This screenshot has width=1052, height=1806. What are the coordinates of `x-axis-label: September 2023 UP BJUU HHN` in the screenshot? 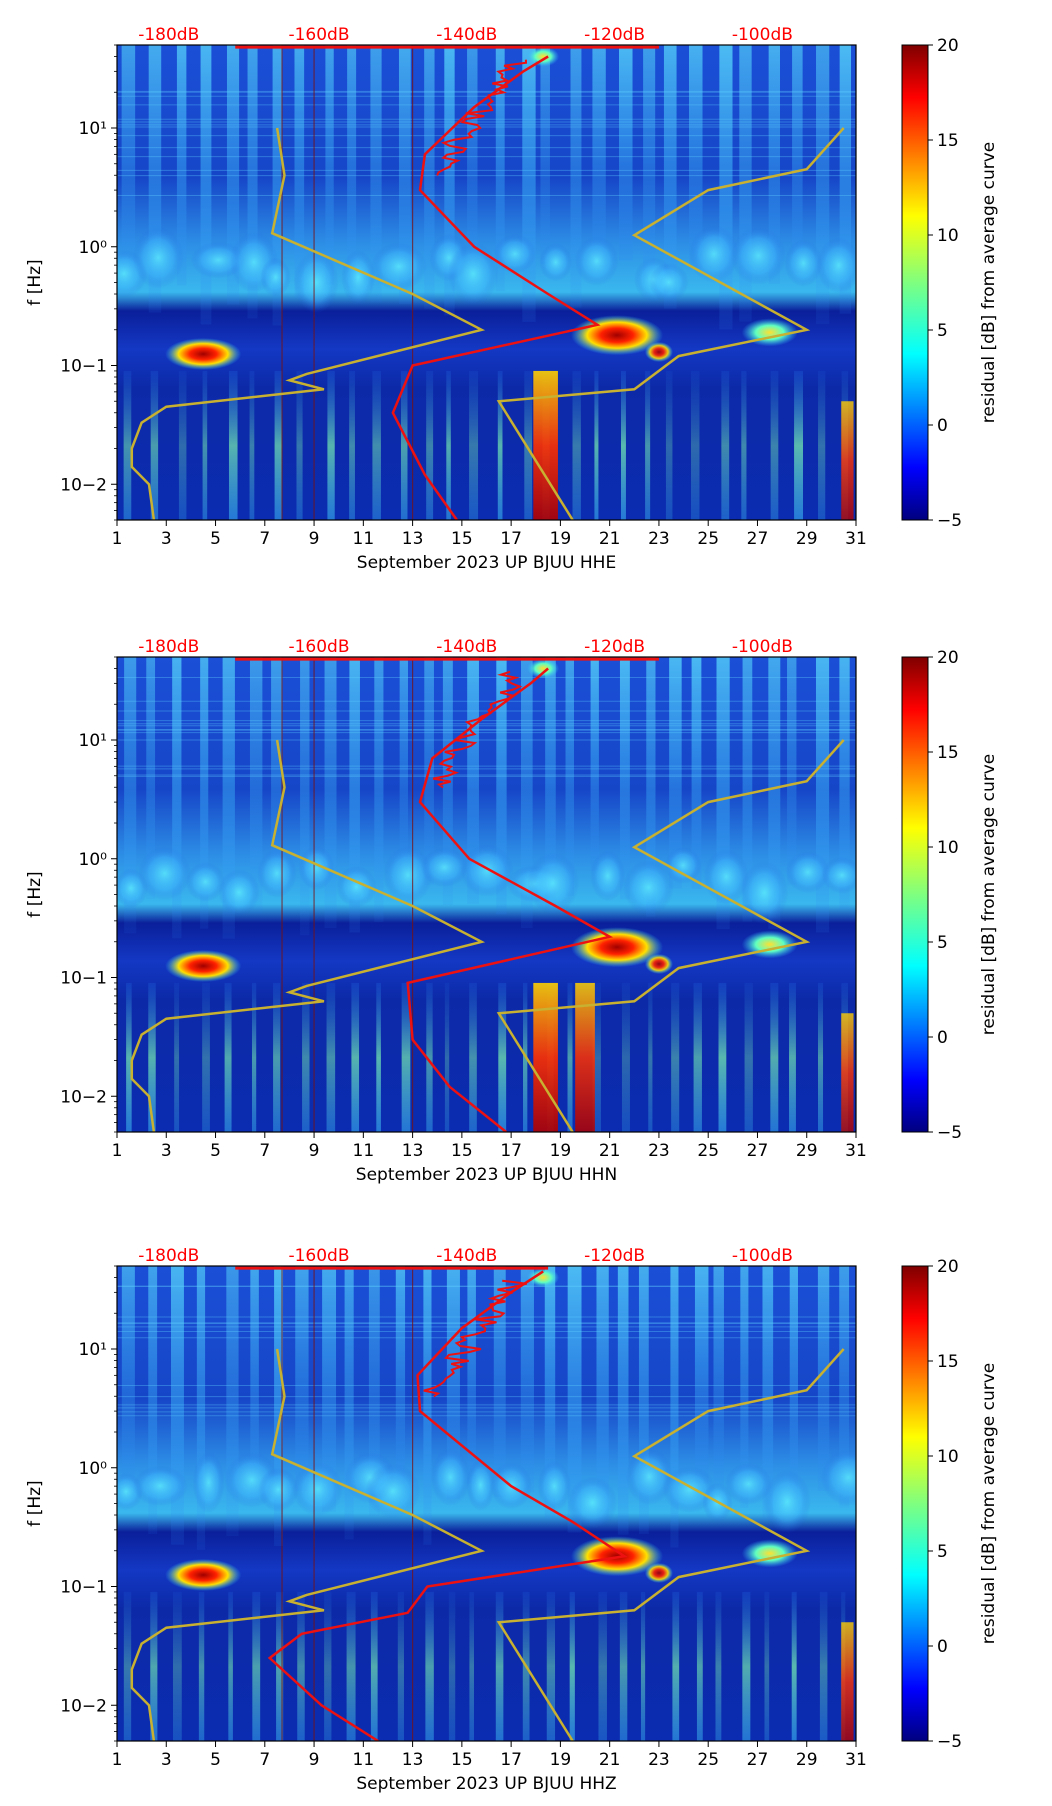 It's located at (486, 1175).